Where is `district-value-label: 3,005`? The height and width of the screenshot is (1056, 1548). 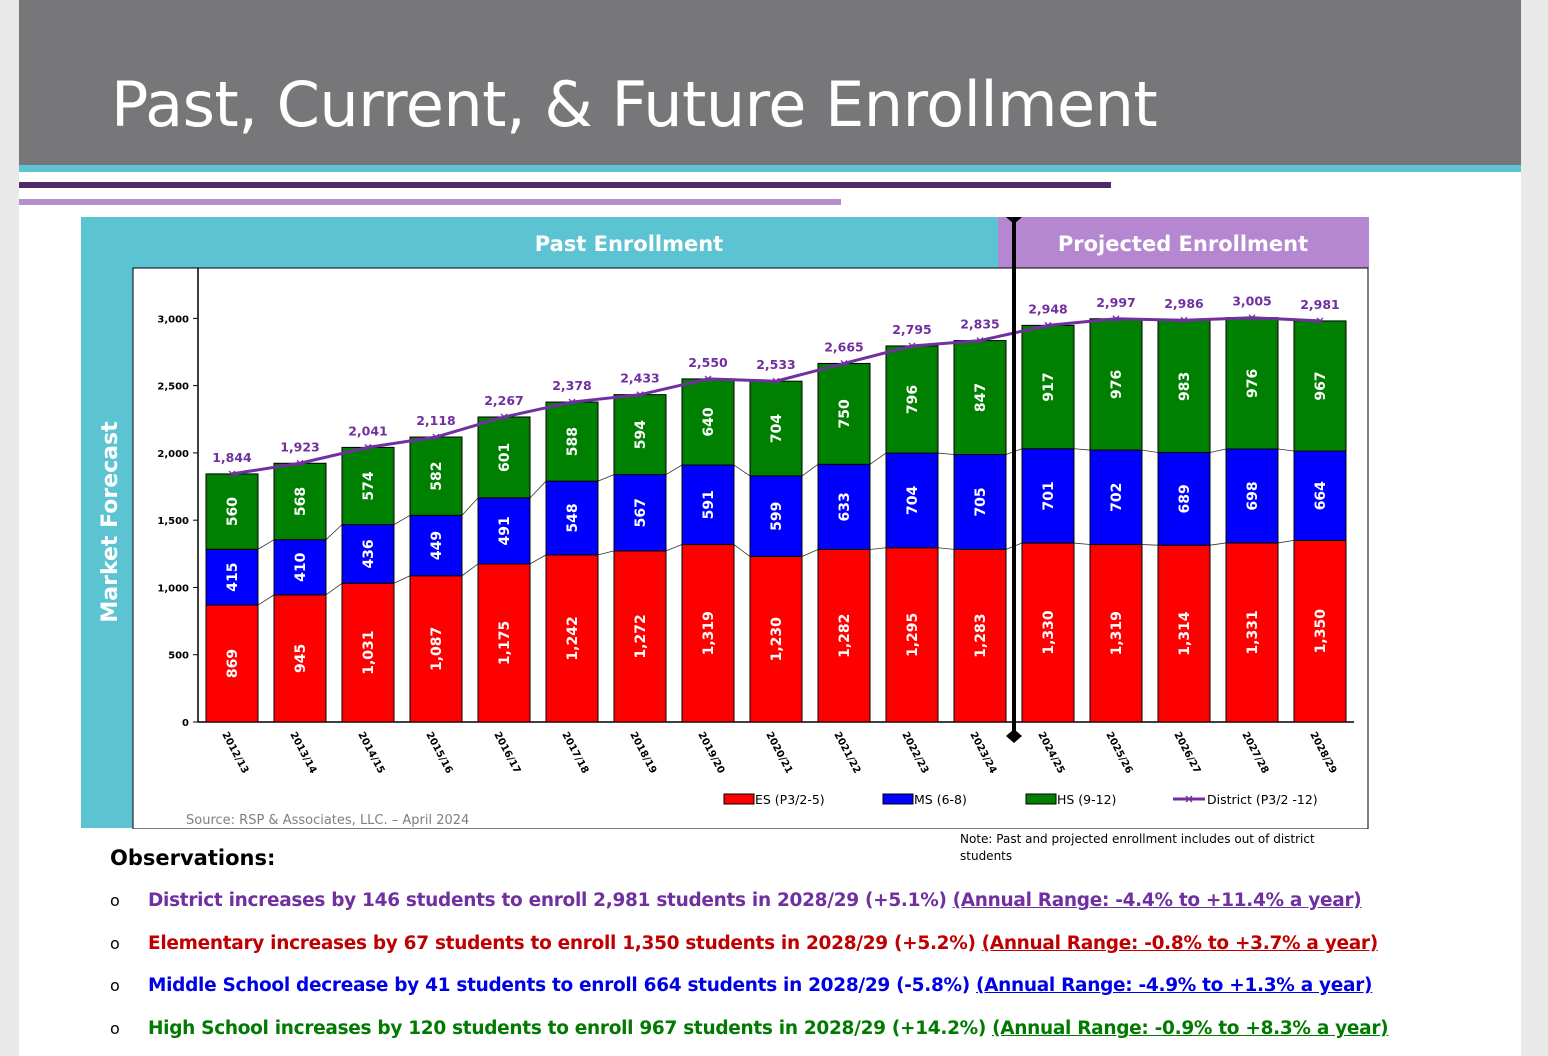
district-value-label: 3,005 is located at coordinates (1252, 301).